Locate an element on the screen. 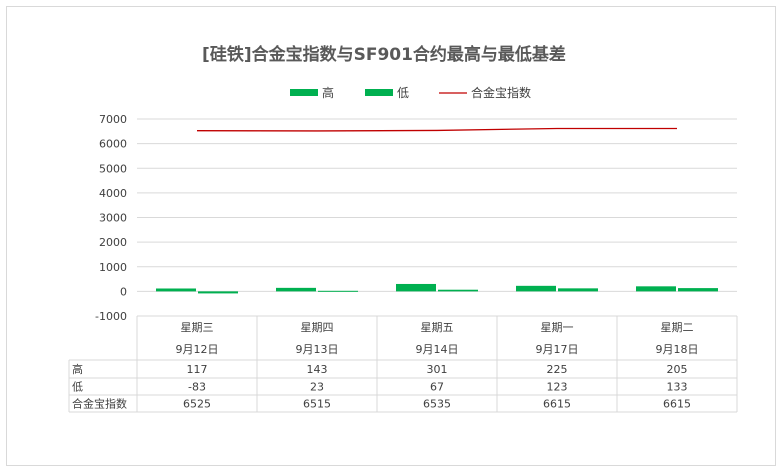 This screenshot has width=782, height=472. table-cell: 6535 is located at coordinates (437, 404).